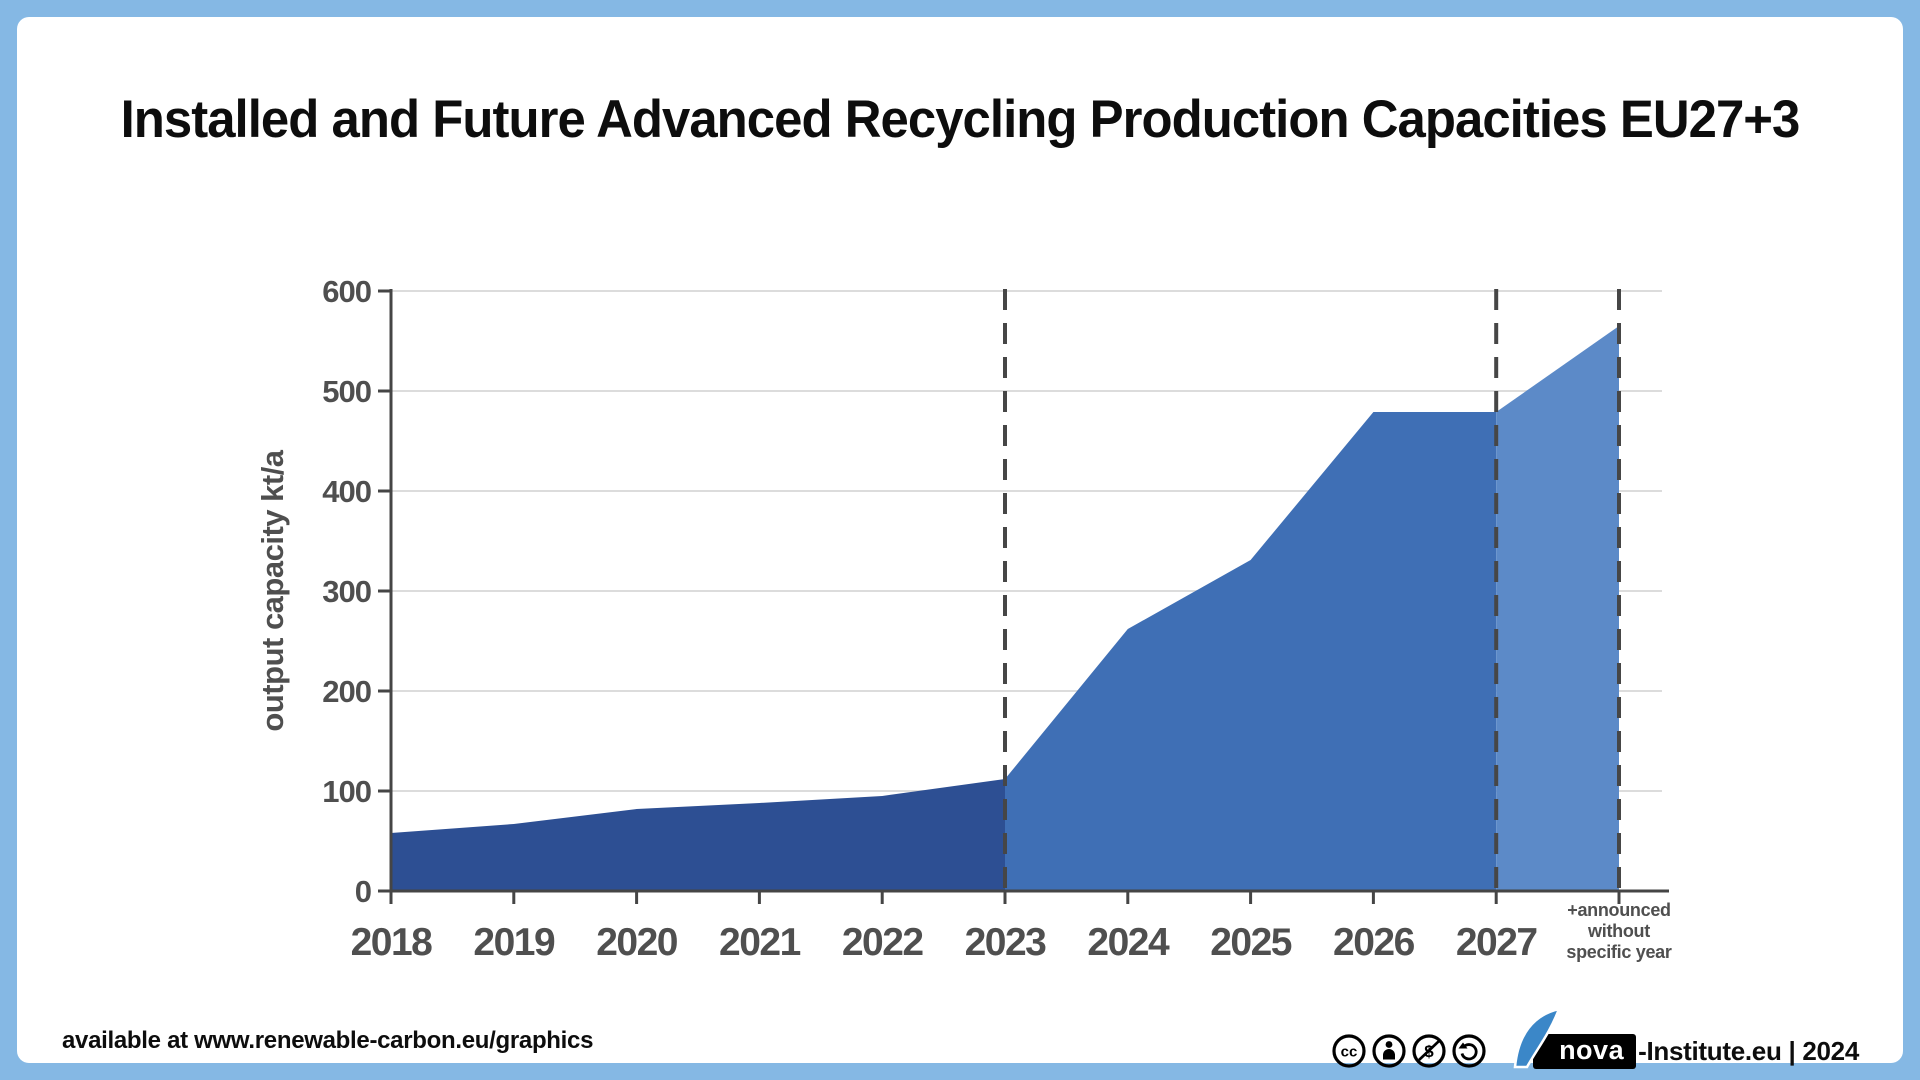 The height and width of the screenshot is (1080, 1920). I want to click on y-tick-label-500: 500, so click(346, 391).